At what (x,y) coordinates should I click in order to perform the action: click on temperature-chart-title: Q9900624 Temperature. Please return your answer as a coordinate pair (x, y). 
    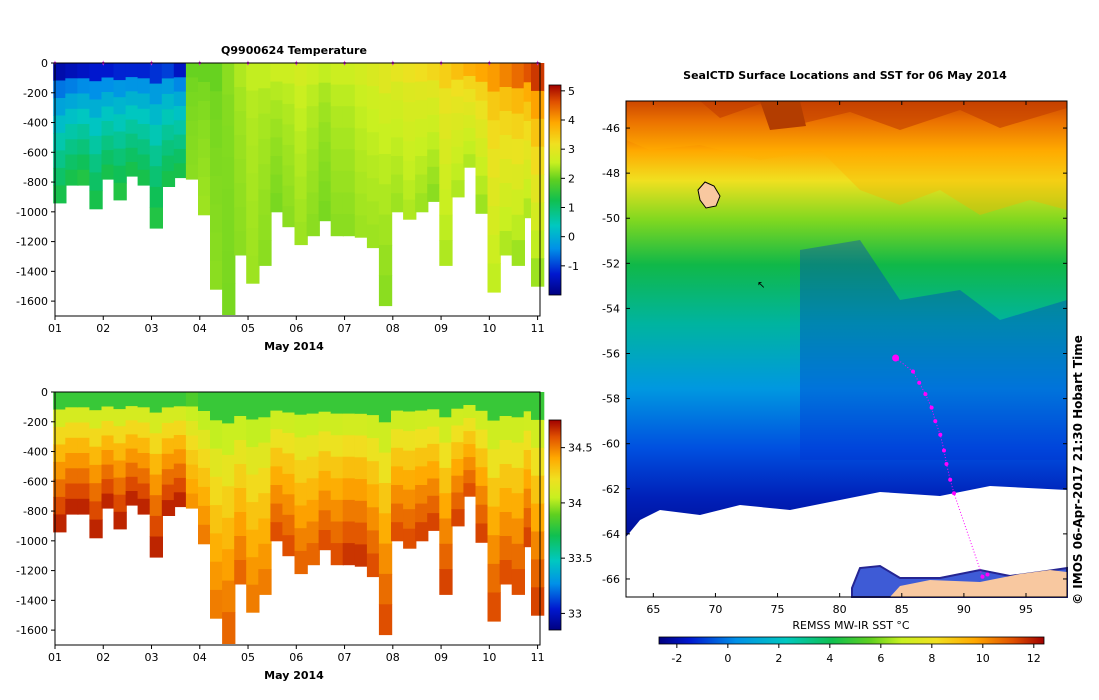
    Looking at the image, I should click on (294, 50).